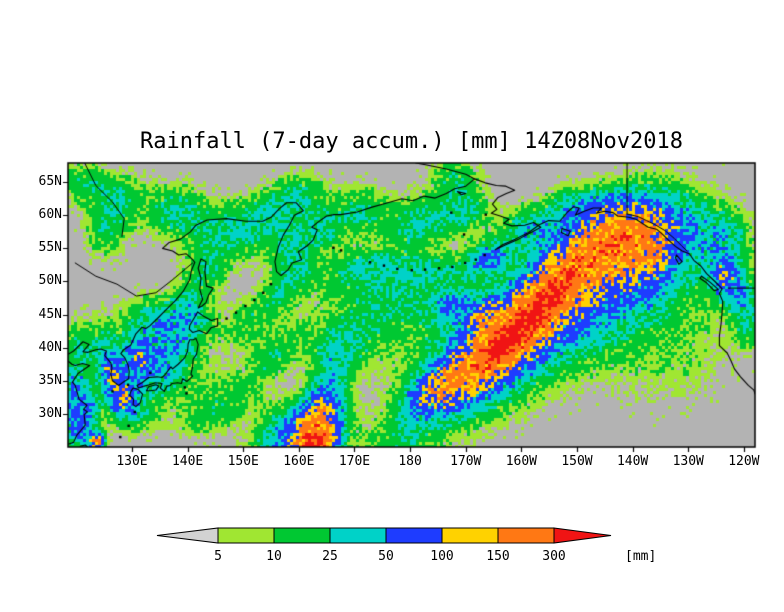 This screenshot has height=612, width=784. Describe the element at coordinates (132, 461) in the screenshot. I see `x-tick-label: 130E` at that location.